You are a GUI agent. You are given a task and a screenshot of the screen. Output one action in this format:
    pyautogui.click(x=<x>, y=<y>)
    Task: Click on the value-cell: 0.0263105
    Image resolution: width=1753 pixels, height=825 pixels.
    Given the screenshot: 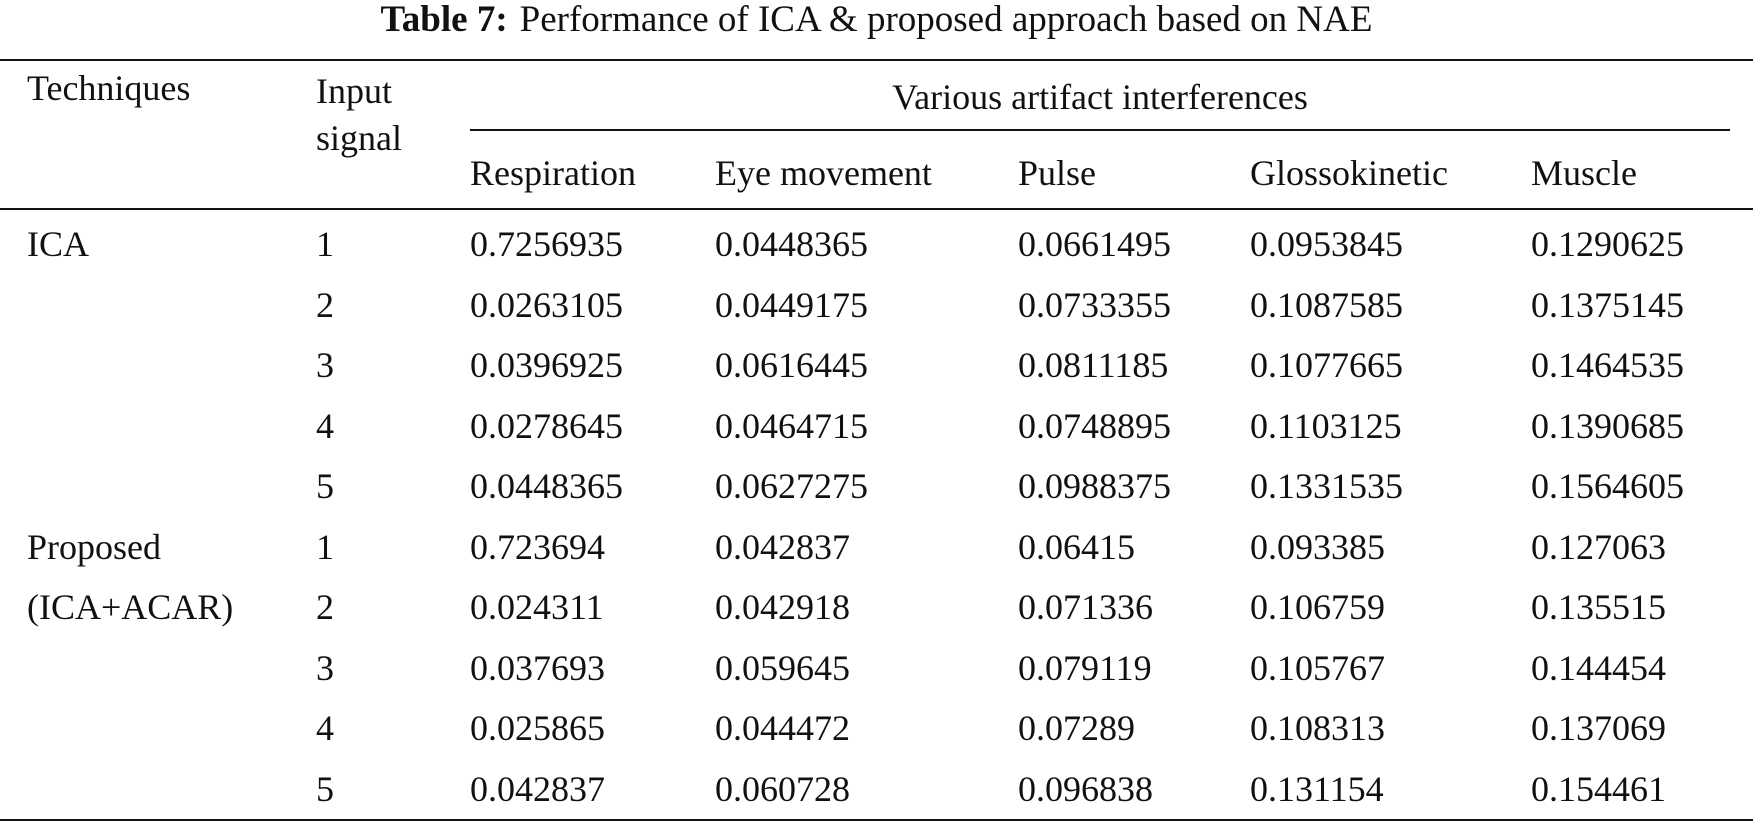 What is the action you would take?
    pyautogui.click(x=546, y=304)
    